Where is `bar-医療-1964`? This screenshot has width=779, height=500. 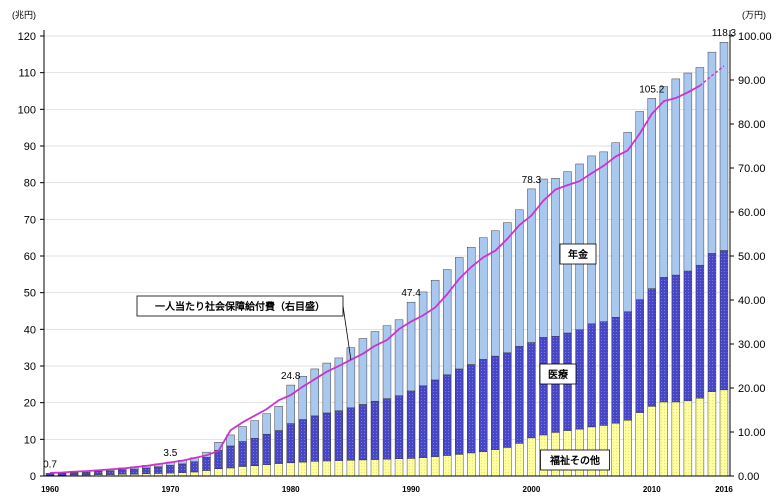
bar-医療-1964 is located at coordinates (98, 473).